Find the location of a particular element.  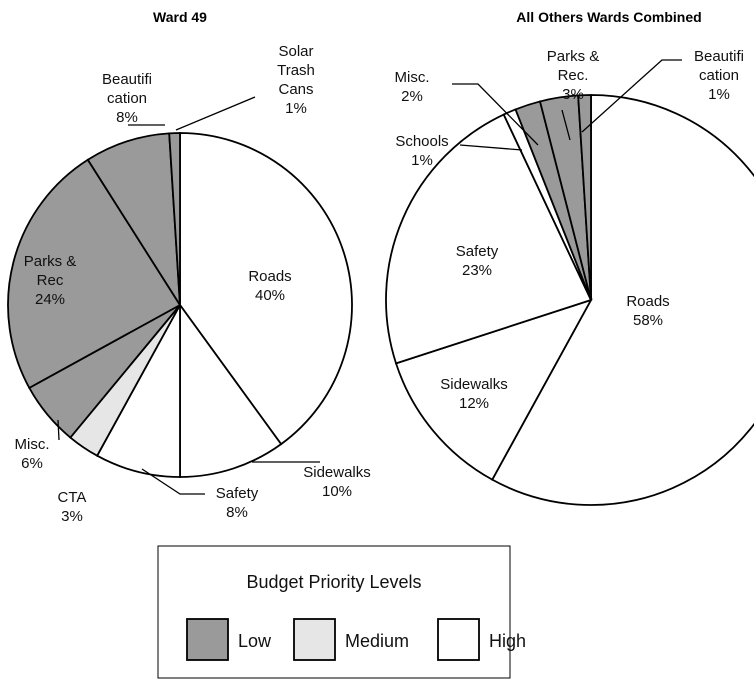

others-chart-title: All Others Wards Combined is located at coordinates (608, 17).